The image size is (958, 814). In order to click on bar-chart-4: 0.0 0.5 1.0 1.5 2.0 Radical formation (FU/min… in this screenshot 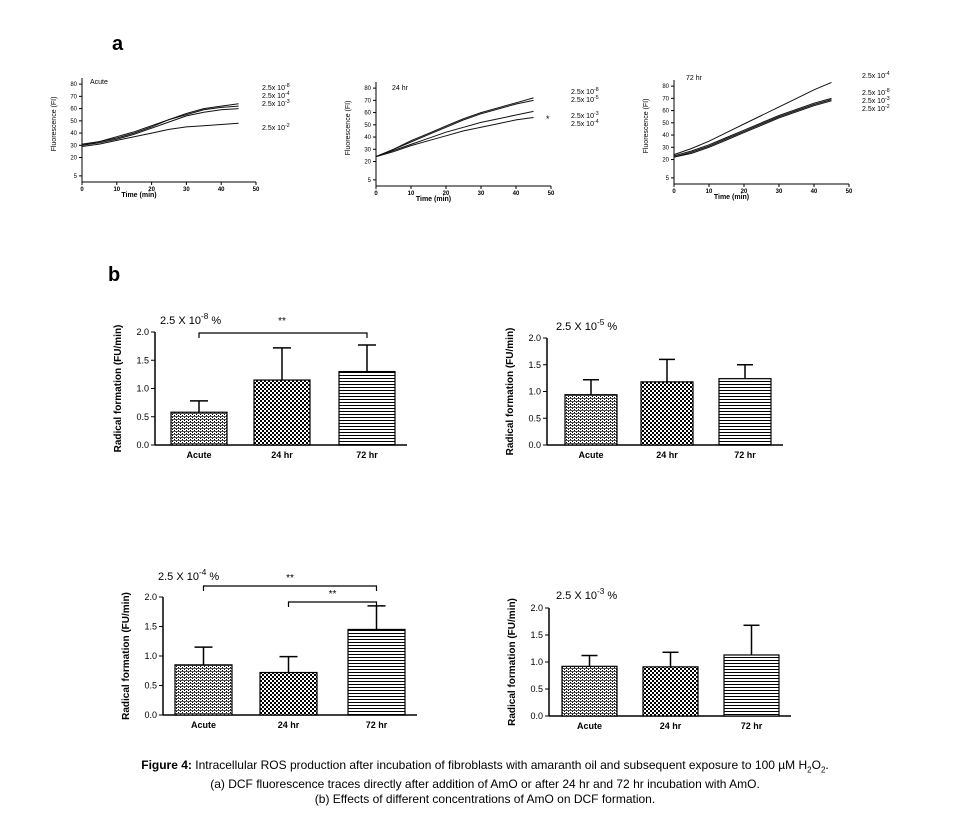, I will do `click(649, 659)`.